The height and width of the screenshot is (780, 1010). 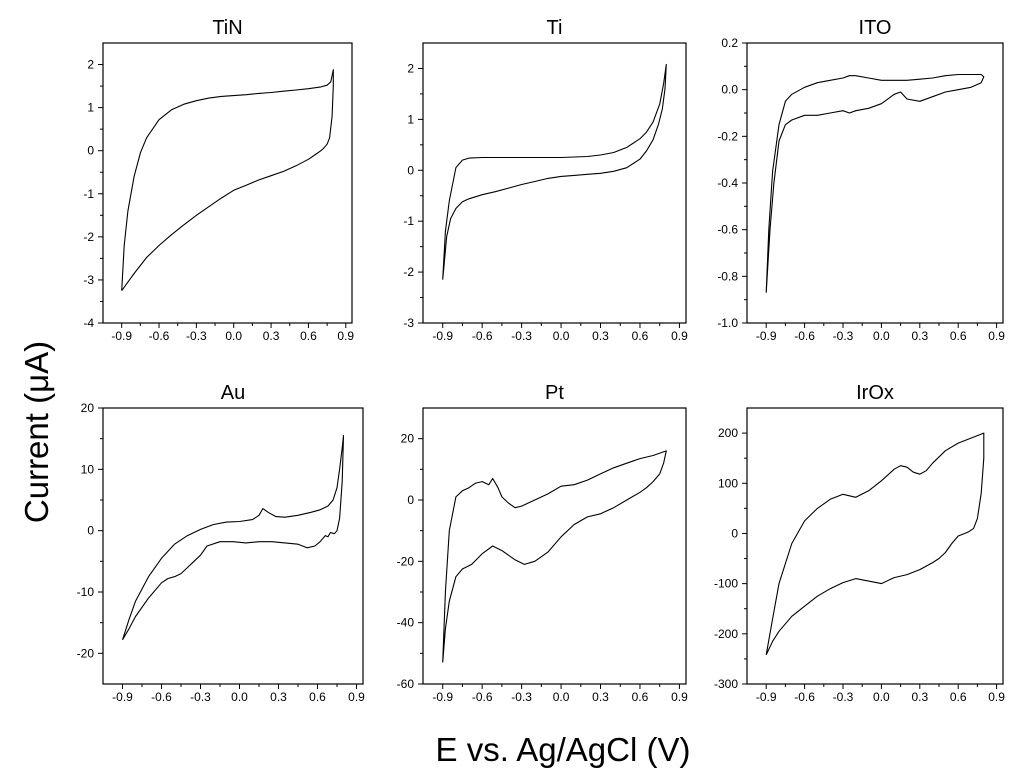 I want to click on y-tick-label-au: -20, so click(x=86, y=653).